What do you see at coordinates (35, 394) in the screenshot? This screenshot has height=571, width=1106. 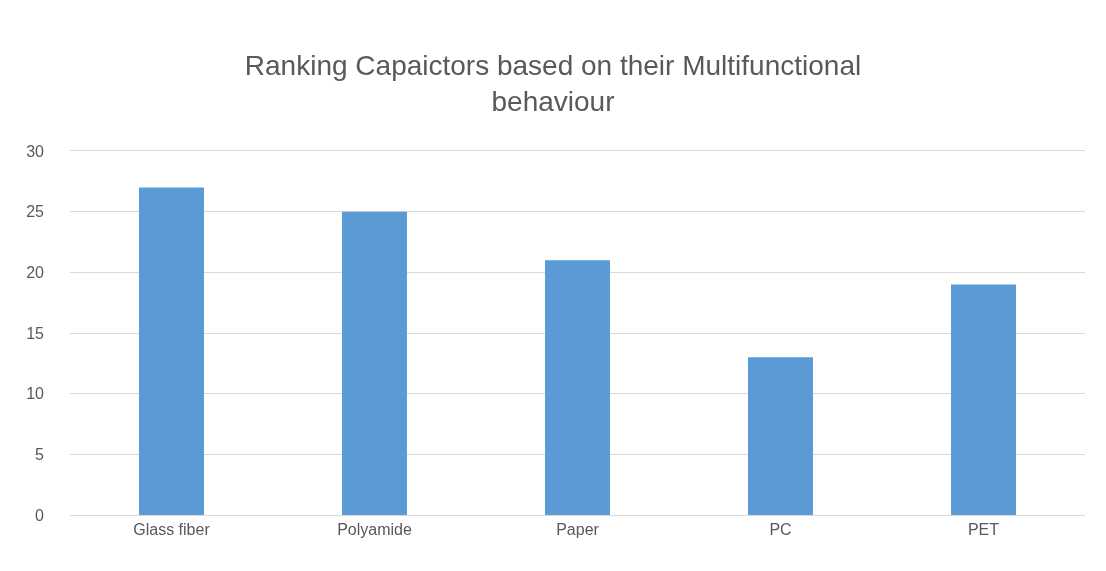 I see `y-tick-label: 10` at bounding box center [35, 394].